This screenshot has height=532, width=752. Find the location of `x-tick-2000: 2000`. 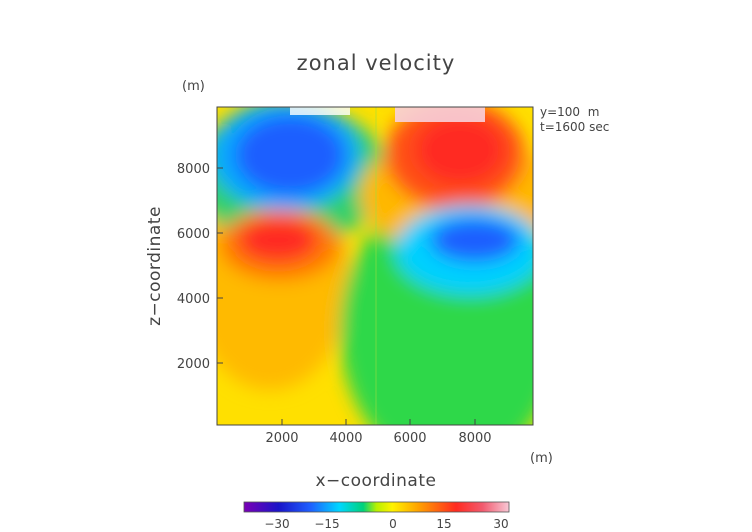

x-tick-2000: 2000 is located at coordinates (281, 438).